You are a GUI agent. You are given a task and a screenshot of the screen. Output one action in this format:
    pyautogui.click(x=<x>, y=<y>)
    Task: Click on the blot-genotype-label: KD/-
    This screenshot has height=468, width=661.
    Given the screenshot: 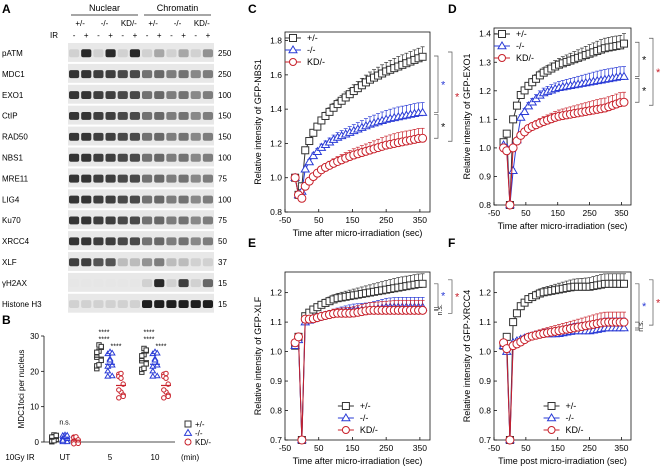 What is the action you would take?
    pyautogui.click(x=129, y=23)
    